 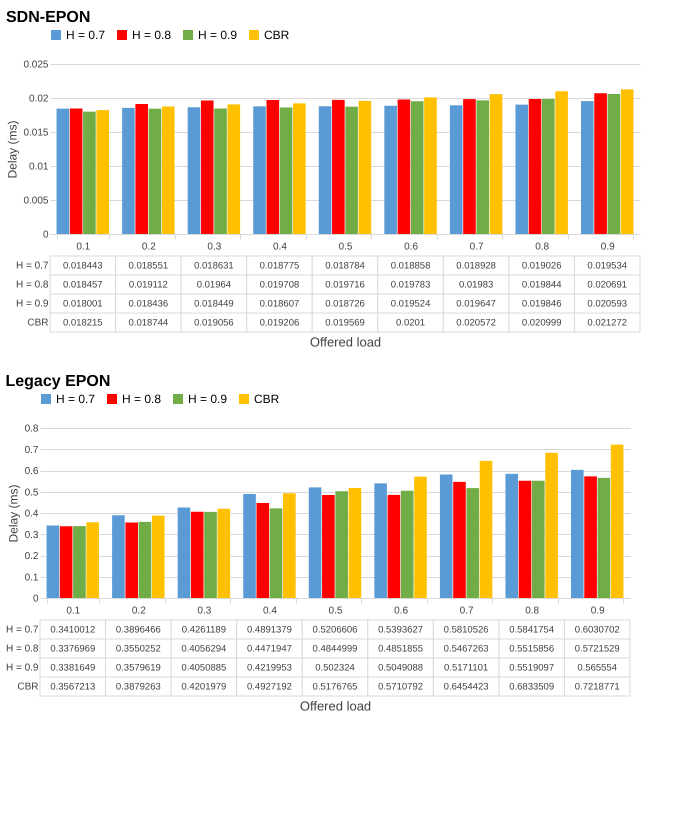 I want to click on data-label: 0.7218771, so click(x=597, y=687).